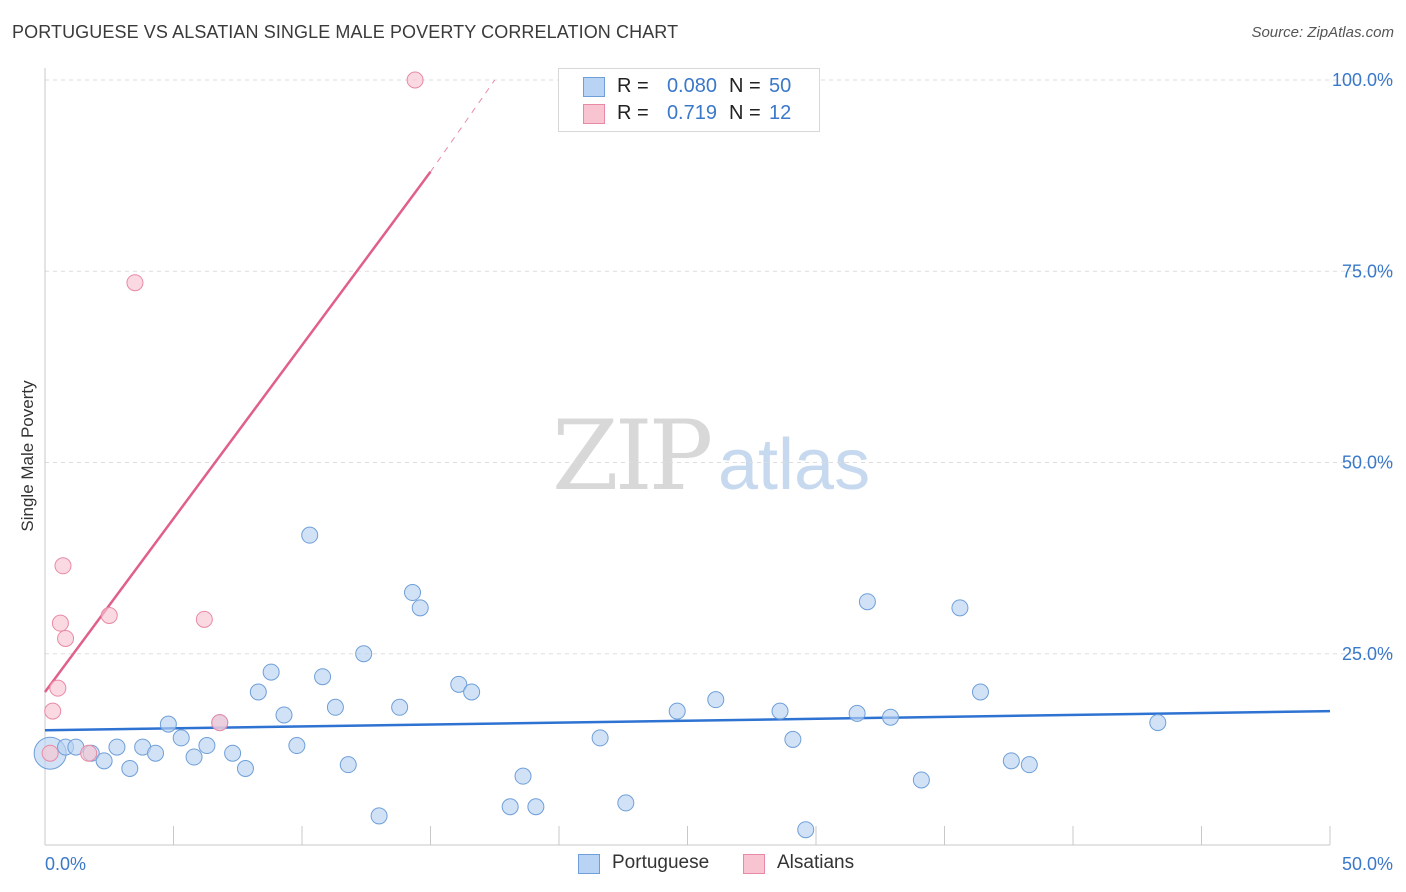 Image resolution: width=1406 pixels, height=892 pixels. What do you see at coordinates (780, 86) in the screenshot?
I see `portuguese-n-value: 50` at bounding box center [780, 86].